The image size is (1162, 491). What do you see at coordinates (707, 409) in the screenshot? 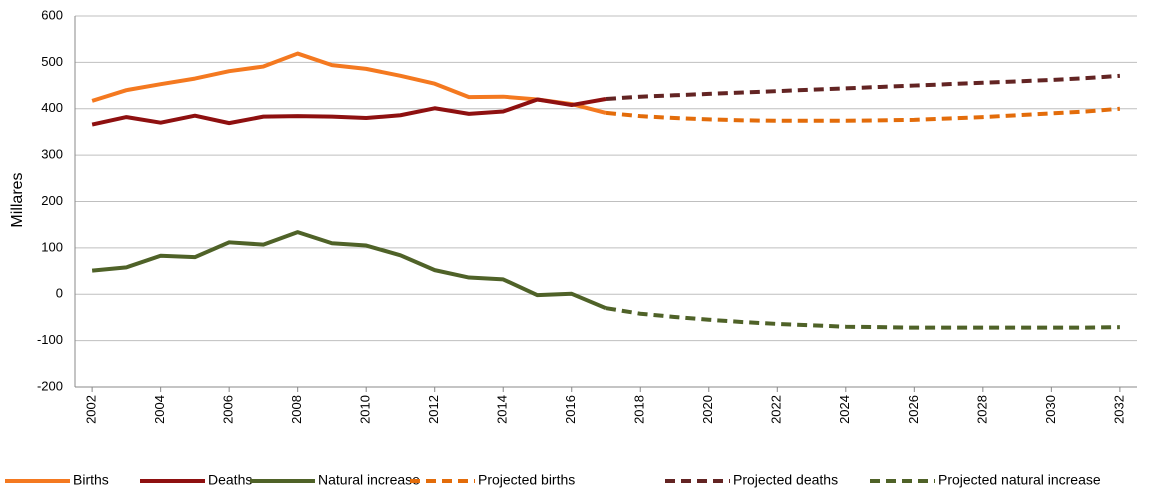
I see `x-tick-label: 2020` at bounding box center [707, 409].